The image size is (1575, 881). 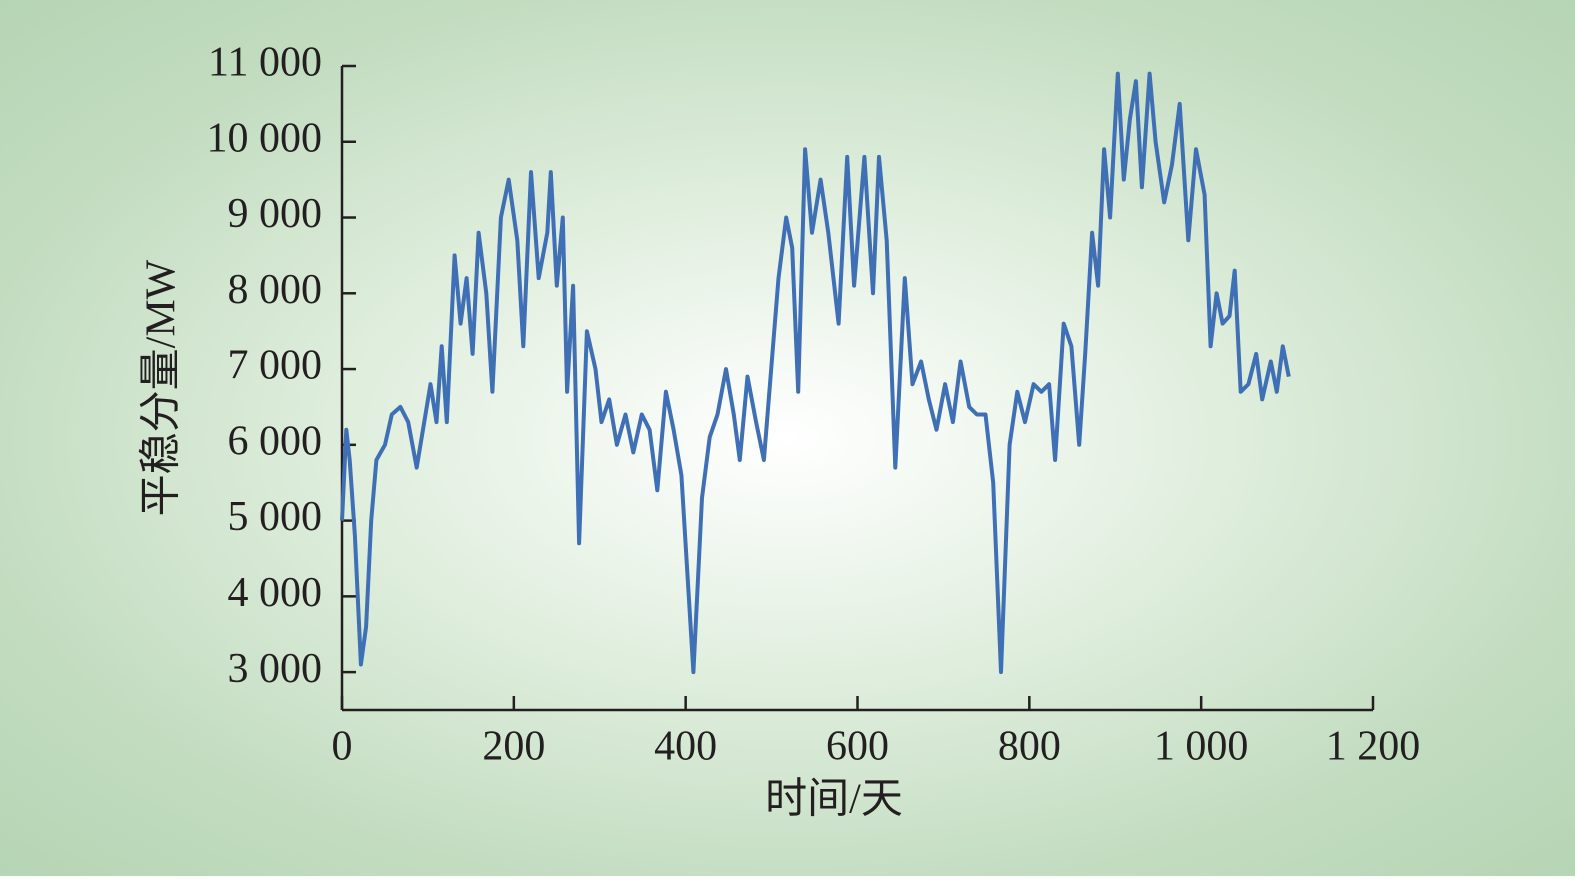 I want to click on x-tick-label: 200, so click(x=513, y=747).